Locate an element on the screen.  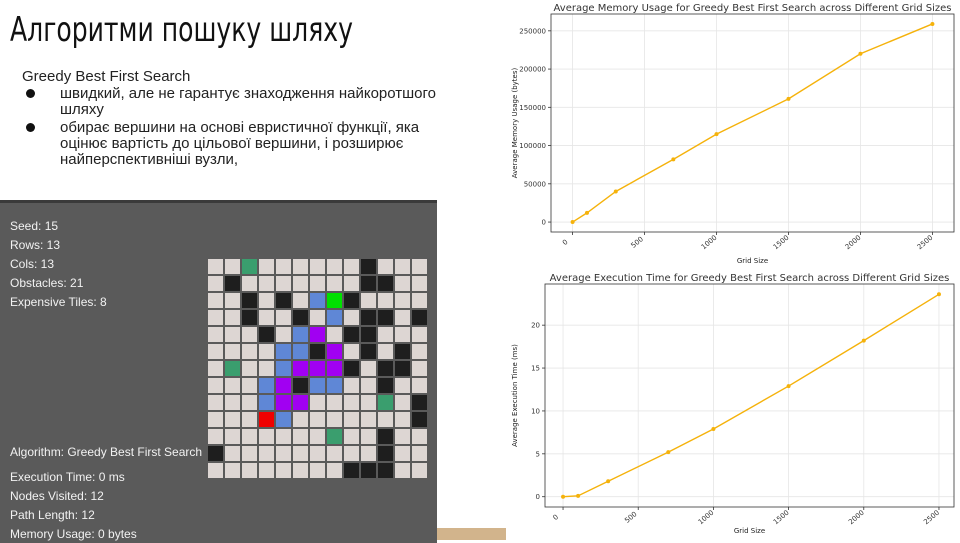
series-line is located at coordinates (751, 395).